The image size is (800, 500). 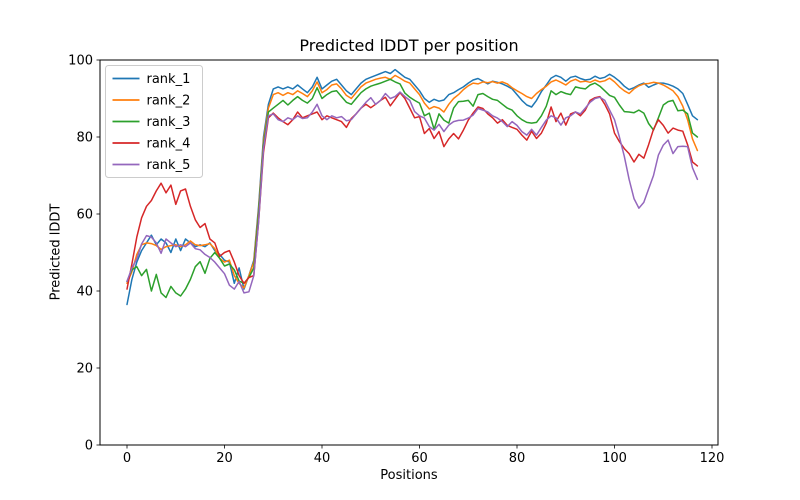 I want to click on x-tick-label: 0, so click(x=127, y=458).